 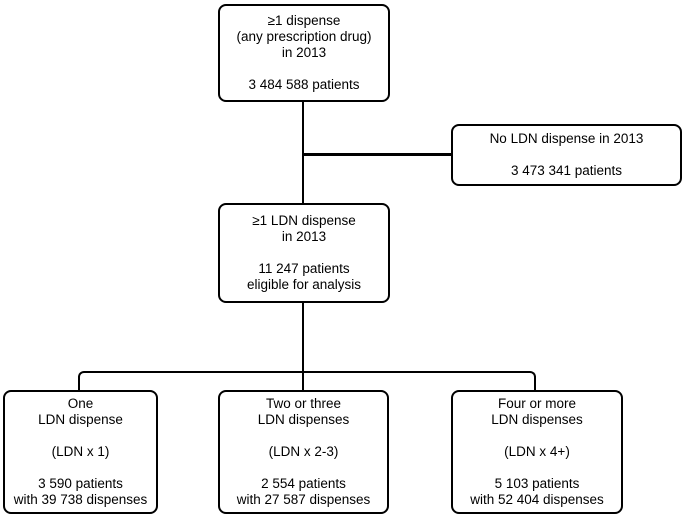 I want to click on box-text-line: Four or more, so click(x=537, y=403).